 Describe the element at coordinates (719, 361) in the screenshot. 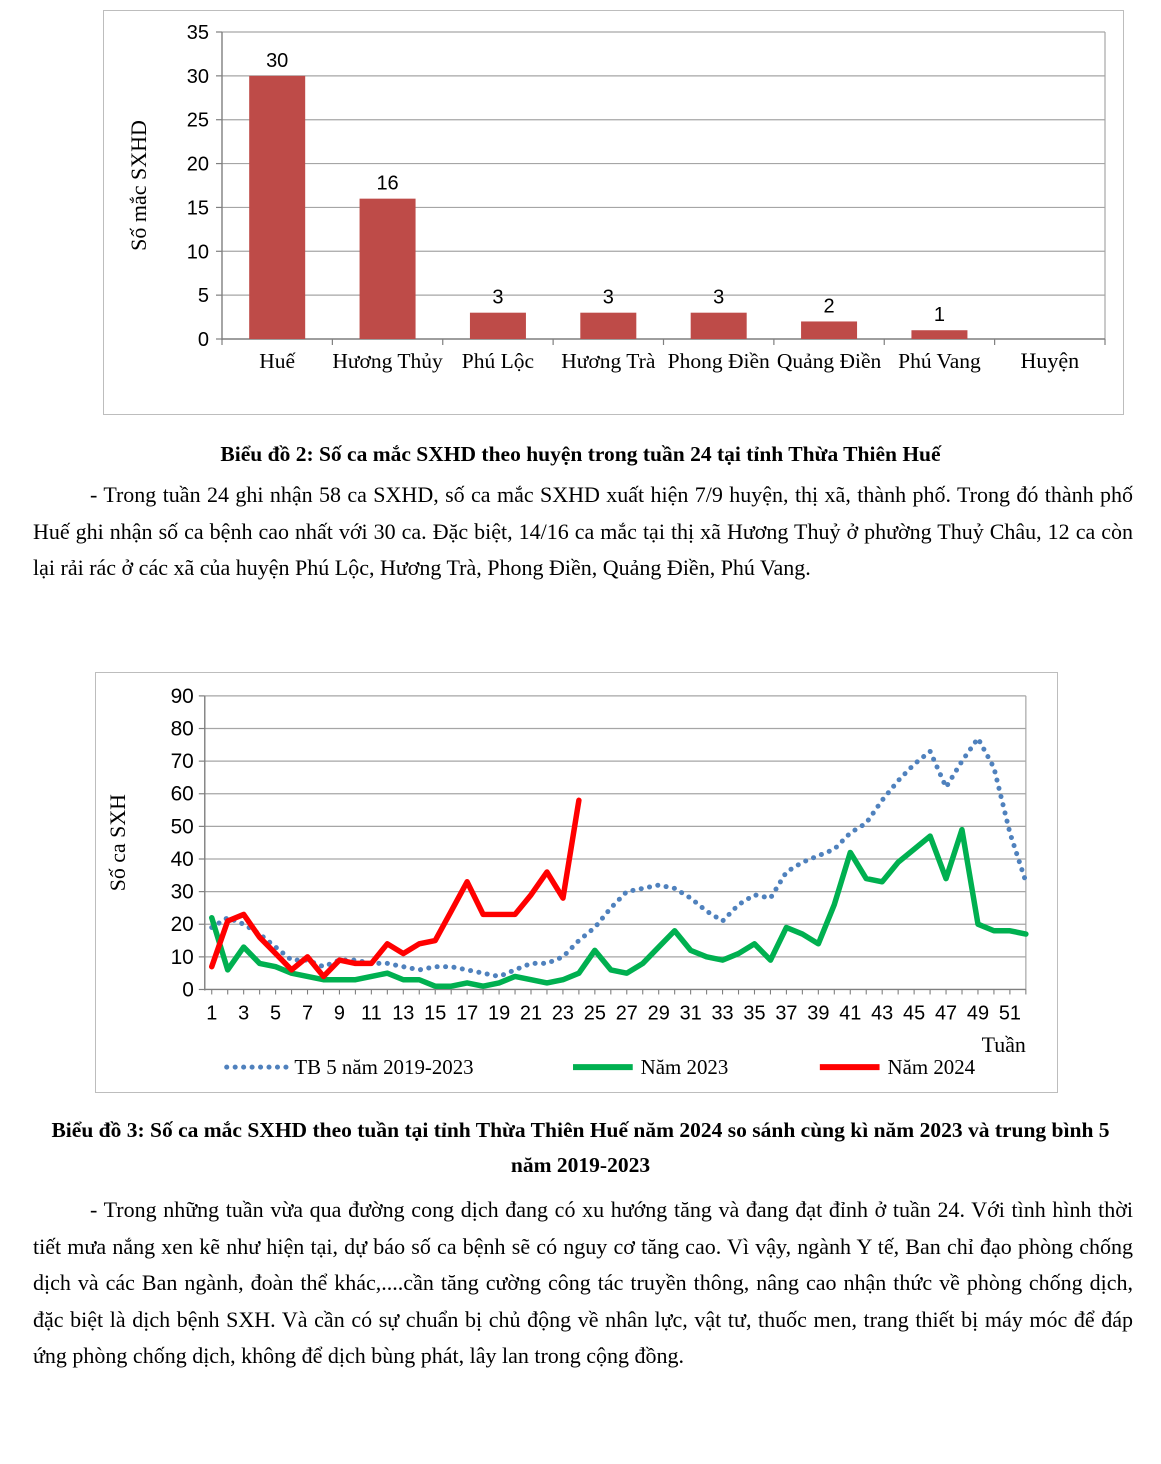

I see `svg-text: Phong Điền` at that location.